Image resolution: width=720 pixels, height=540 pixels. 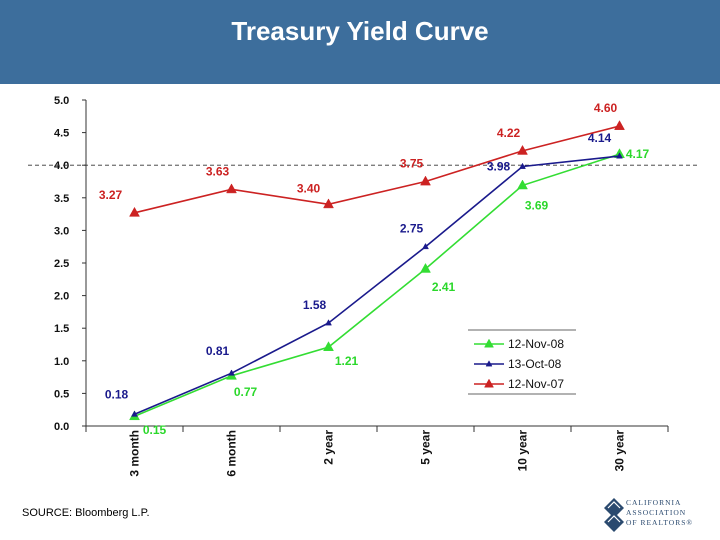 I want to click on legend-label: 12-Nov-07, so click(x=536, y=384).